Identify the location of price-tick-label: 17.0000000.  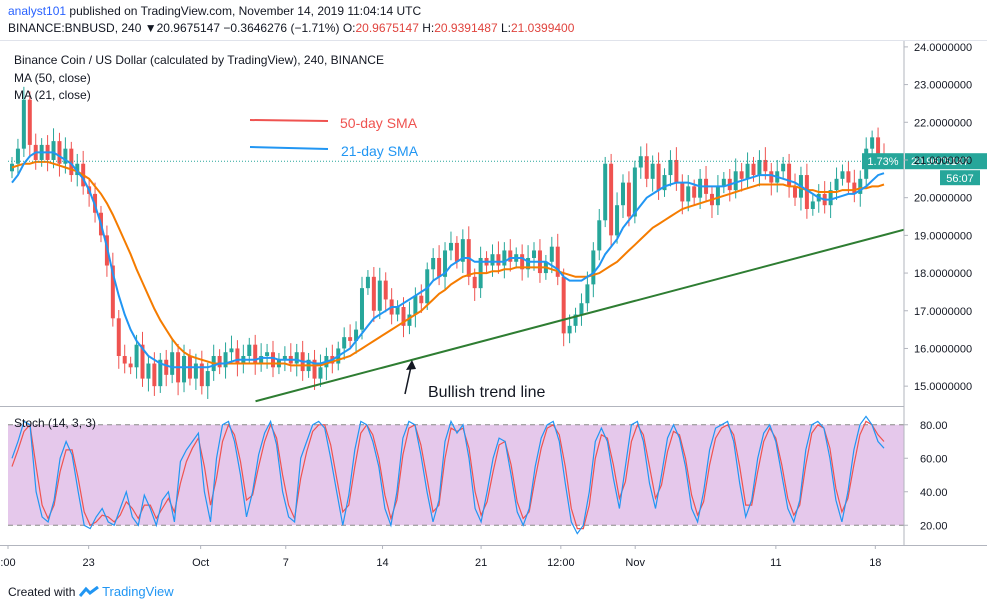
(943, 312).